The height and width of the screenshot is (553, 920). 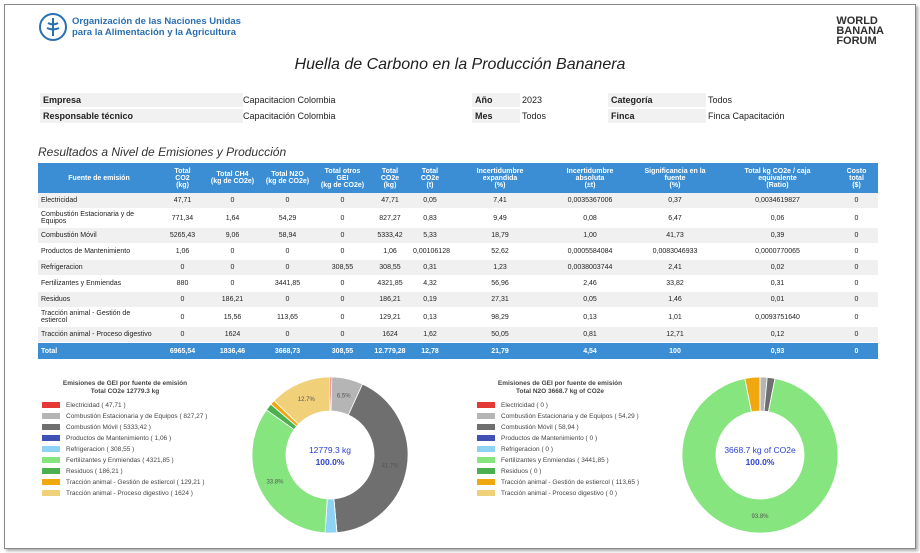 I want to click on table-cell: 0,01, so click(x=777, y=299).